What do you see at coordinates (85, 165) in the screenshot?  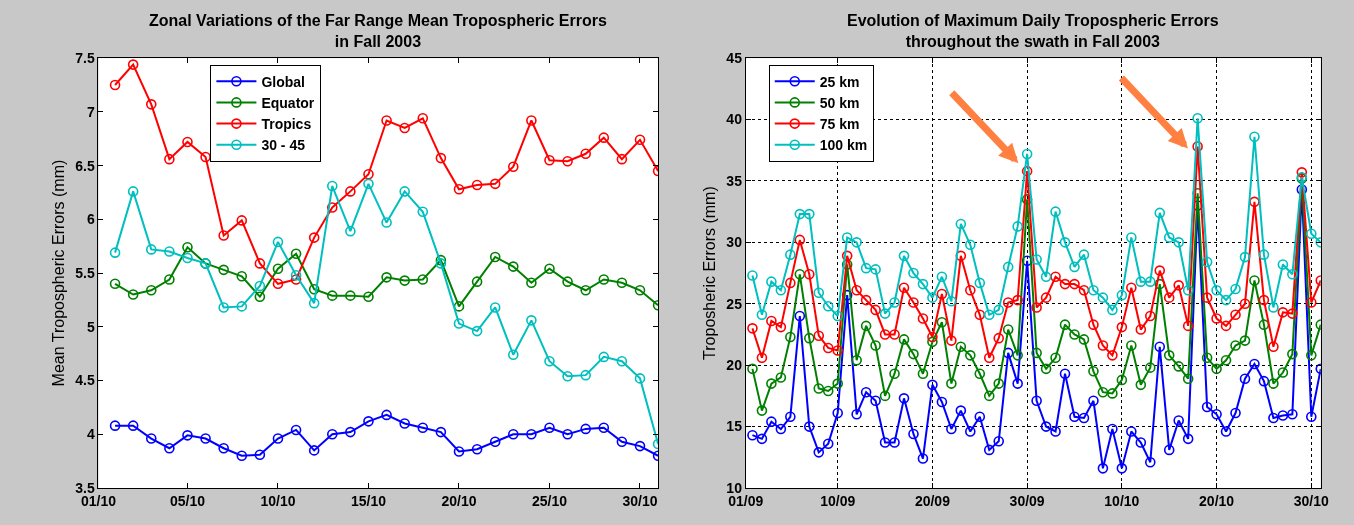 I see `y-tick-label: 6.5` at bounding box center [85, 165].